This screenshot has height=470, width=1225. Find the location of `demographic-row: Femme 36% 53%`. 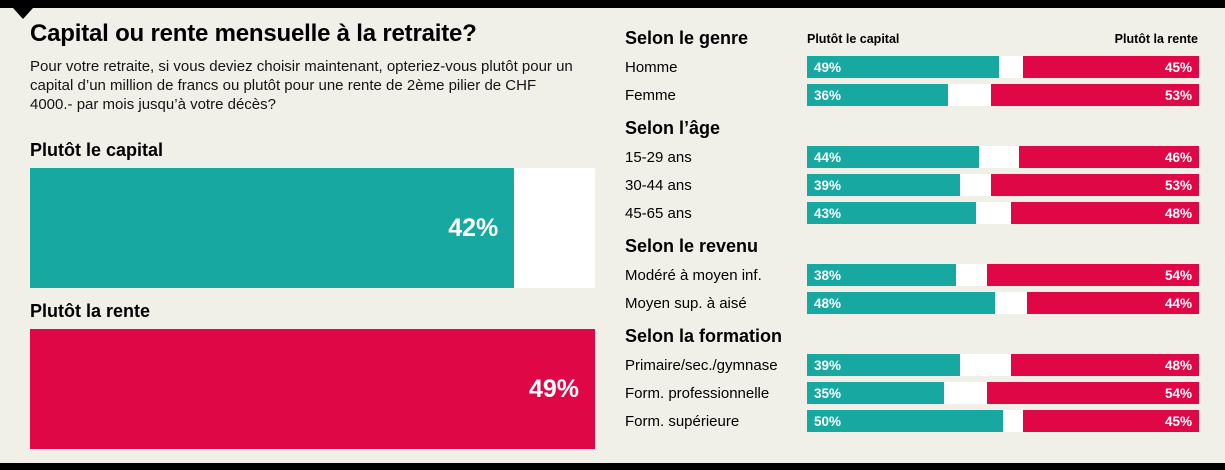

demographic-row: Femme 36% 53% is located at coordinates (912, 95).